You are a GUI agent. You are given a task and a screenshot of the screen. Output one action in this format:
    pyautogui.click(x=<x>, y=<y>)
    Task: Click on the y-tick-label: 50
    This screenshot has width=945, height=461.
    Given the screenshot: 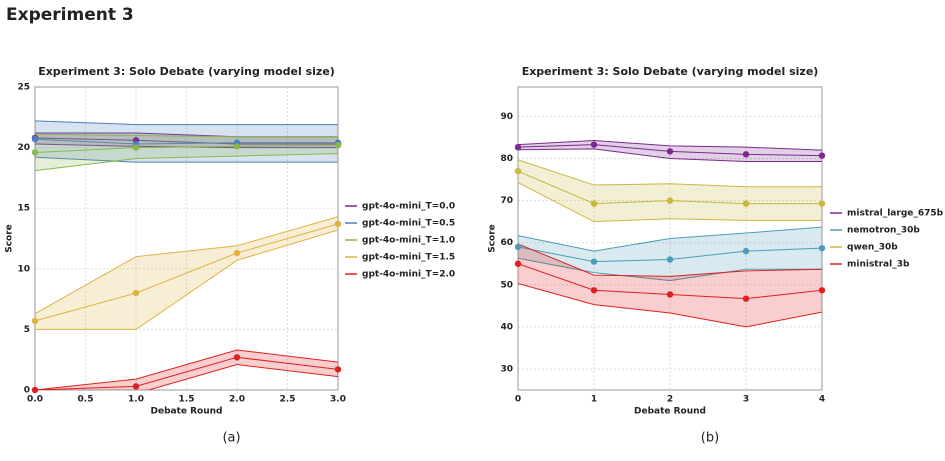 What is the action you would take?
    pyautogui.click(x=506, y=285)
    